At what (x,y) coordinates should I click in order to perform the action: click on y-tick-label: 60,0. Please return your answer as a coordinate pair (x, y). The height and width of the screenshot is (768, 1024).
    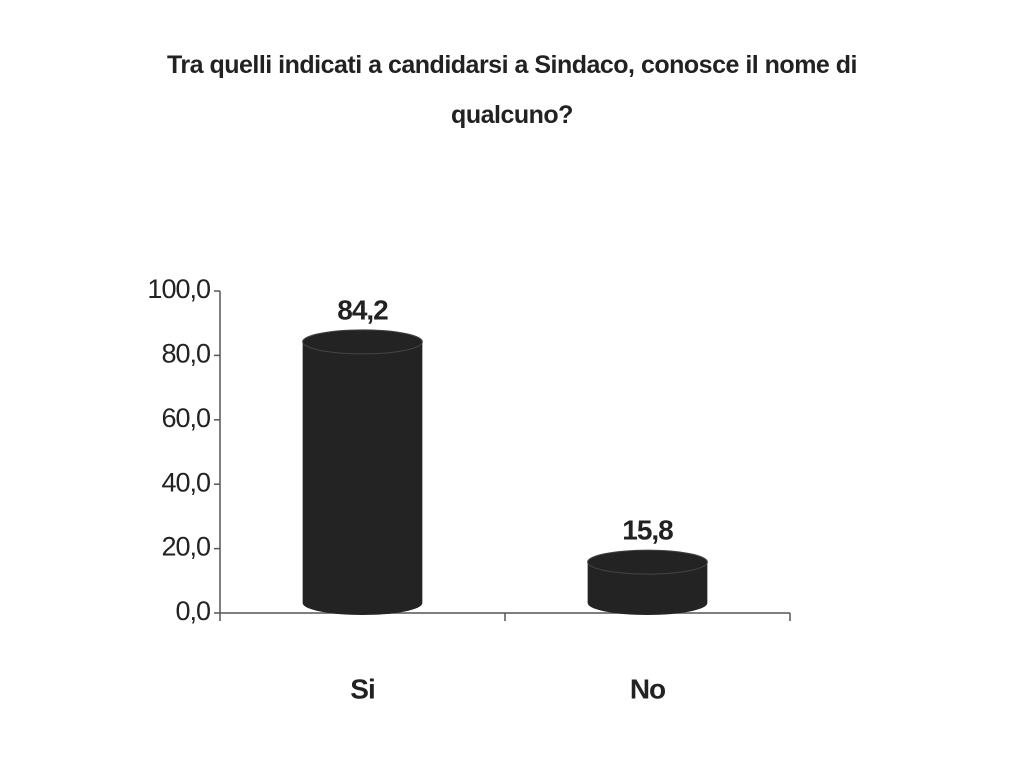
    Looking at the image, I should click on (185, 418).